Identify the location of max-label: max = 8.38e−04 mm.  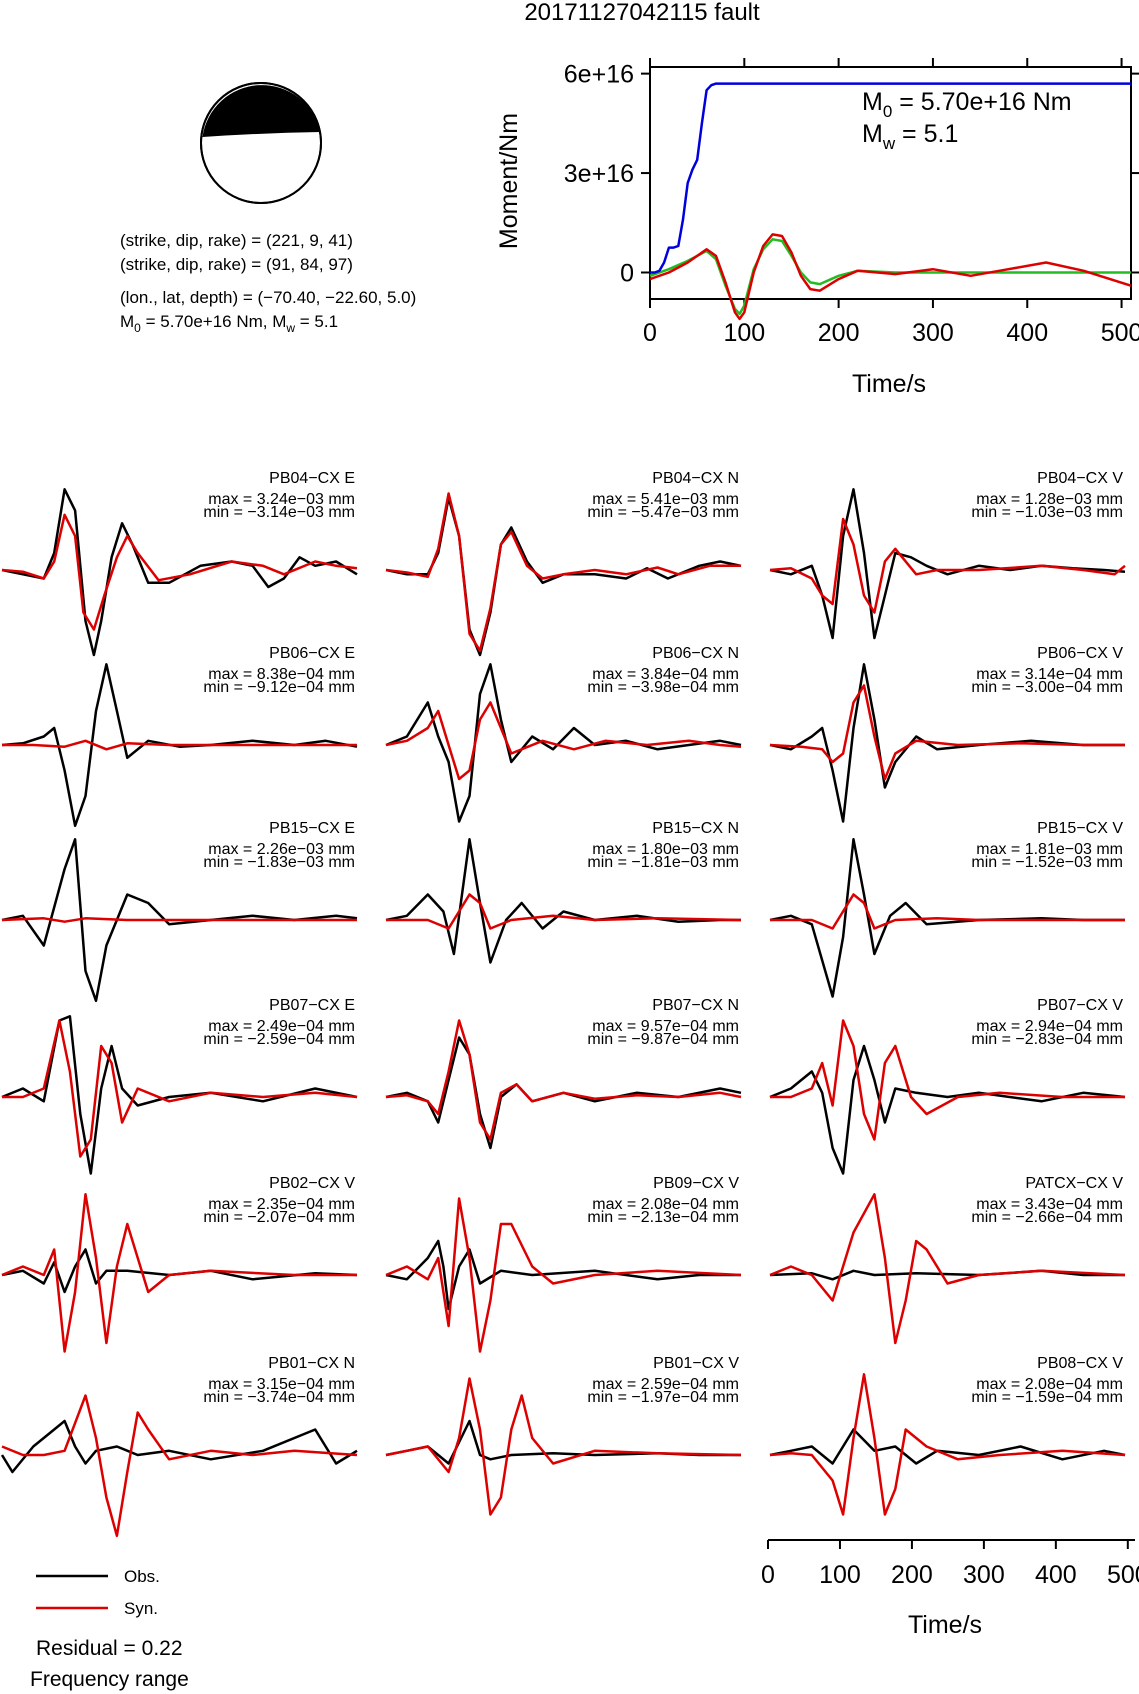
(281, 674).